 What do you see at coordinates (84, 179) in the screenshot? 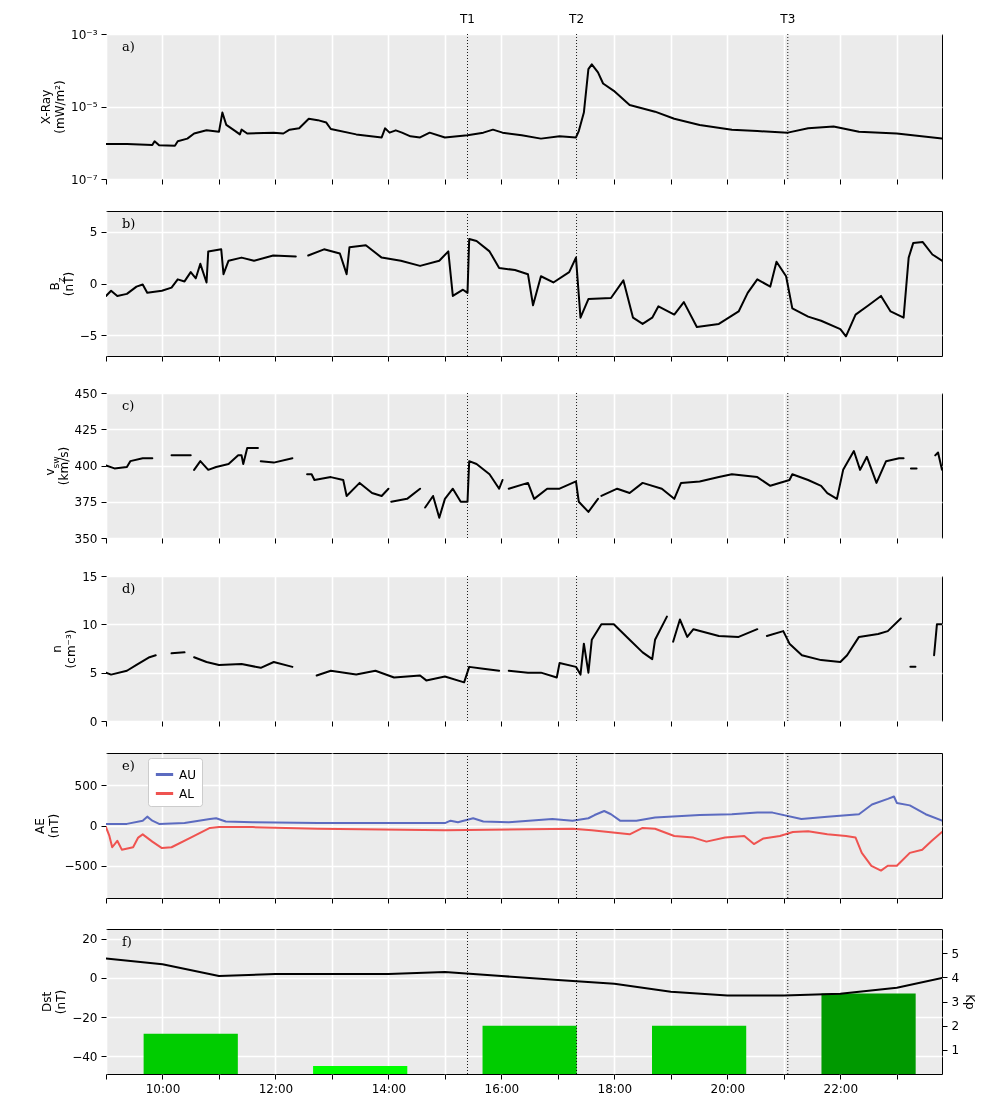
I see `y-tick-label: 10⁻⁷` at bounding box center [84, 179].